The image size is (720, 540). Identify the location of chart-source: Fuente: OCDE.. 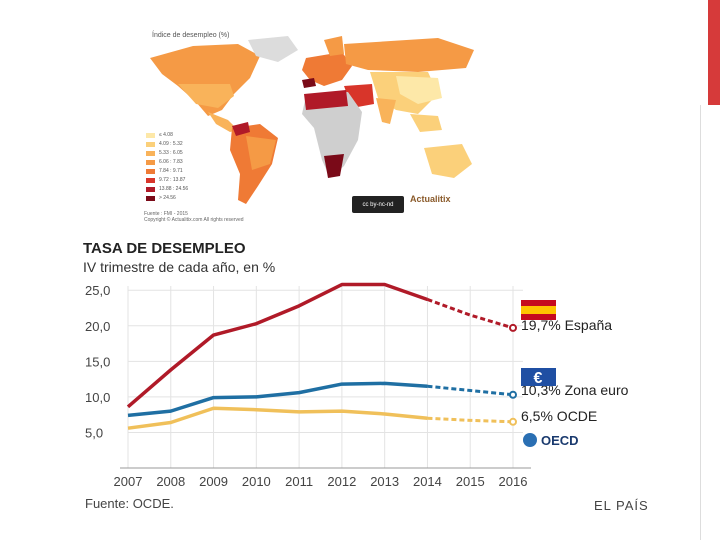
(129, 503).